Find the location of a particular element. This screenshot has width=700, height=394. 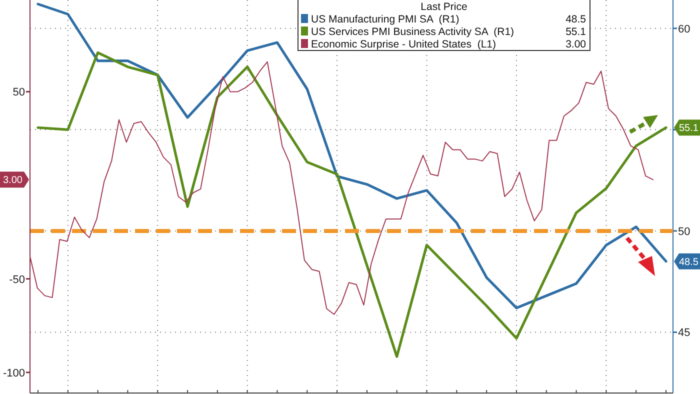

legend-label: US Manufacturing PMI SA (R1) is located at coordinates (385, 20).